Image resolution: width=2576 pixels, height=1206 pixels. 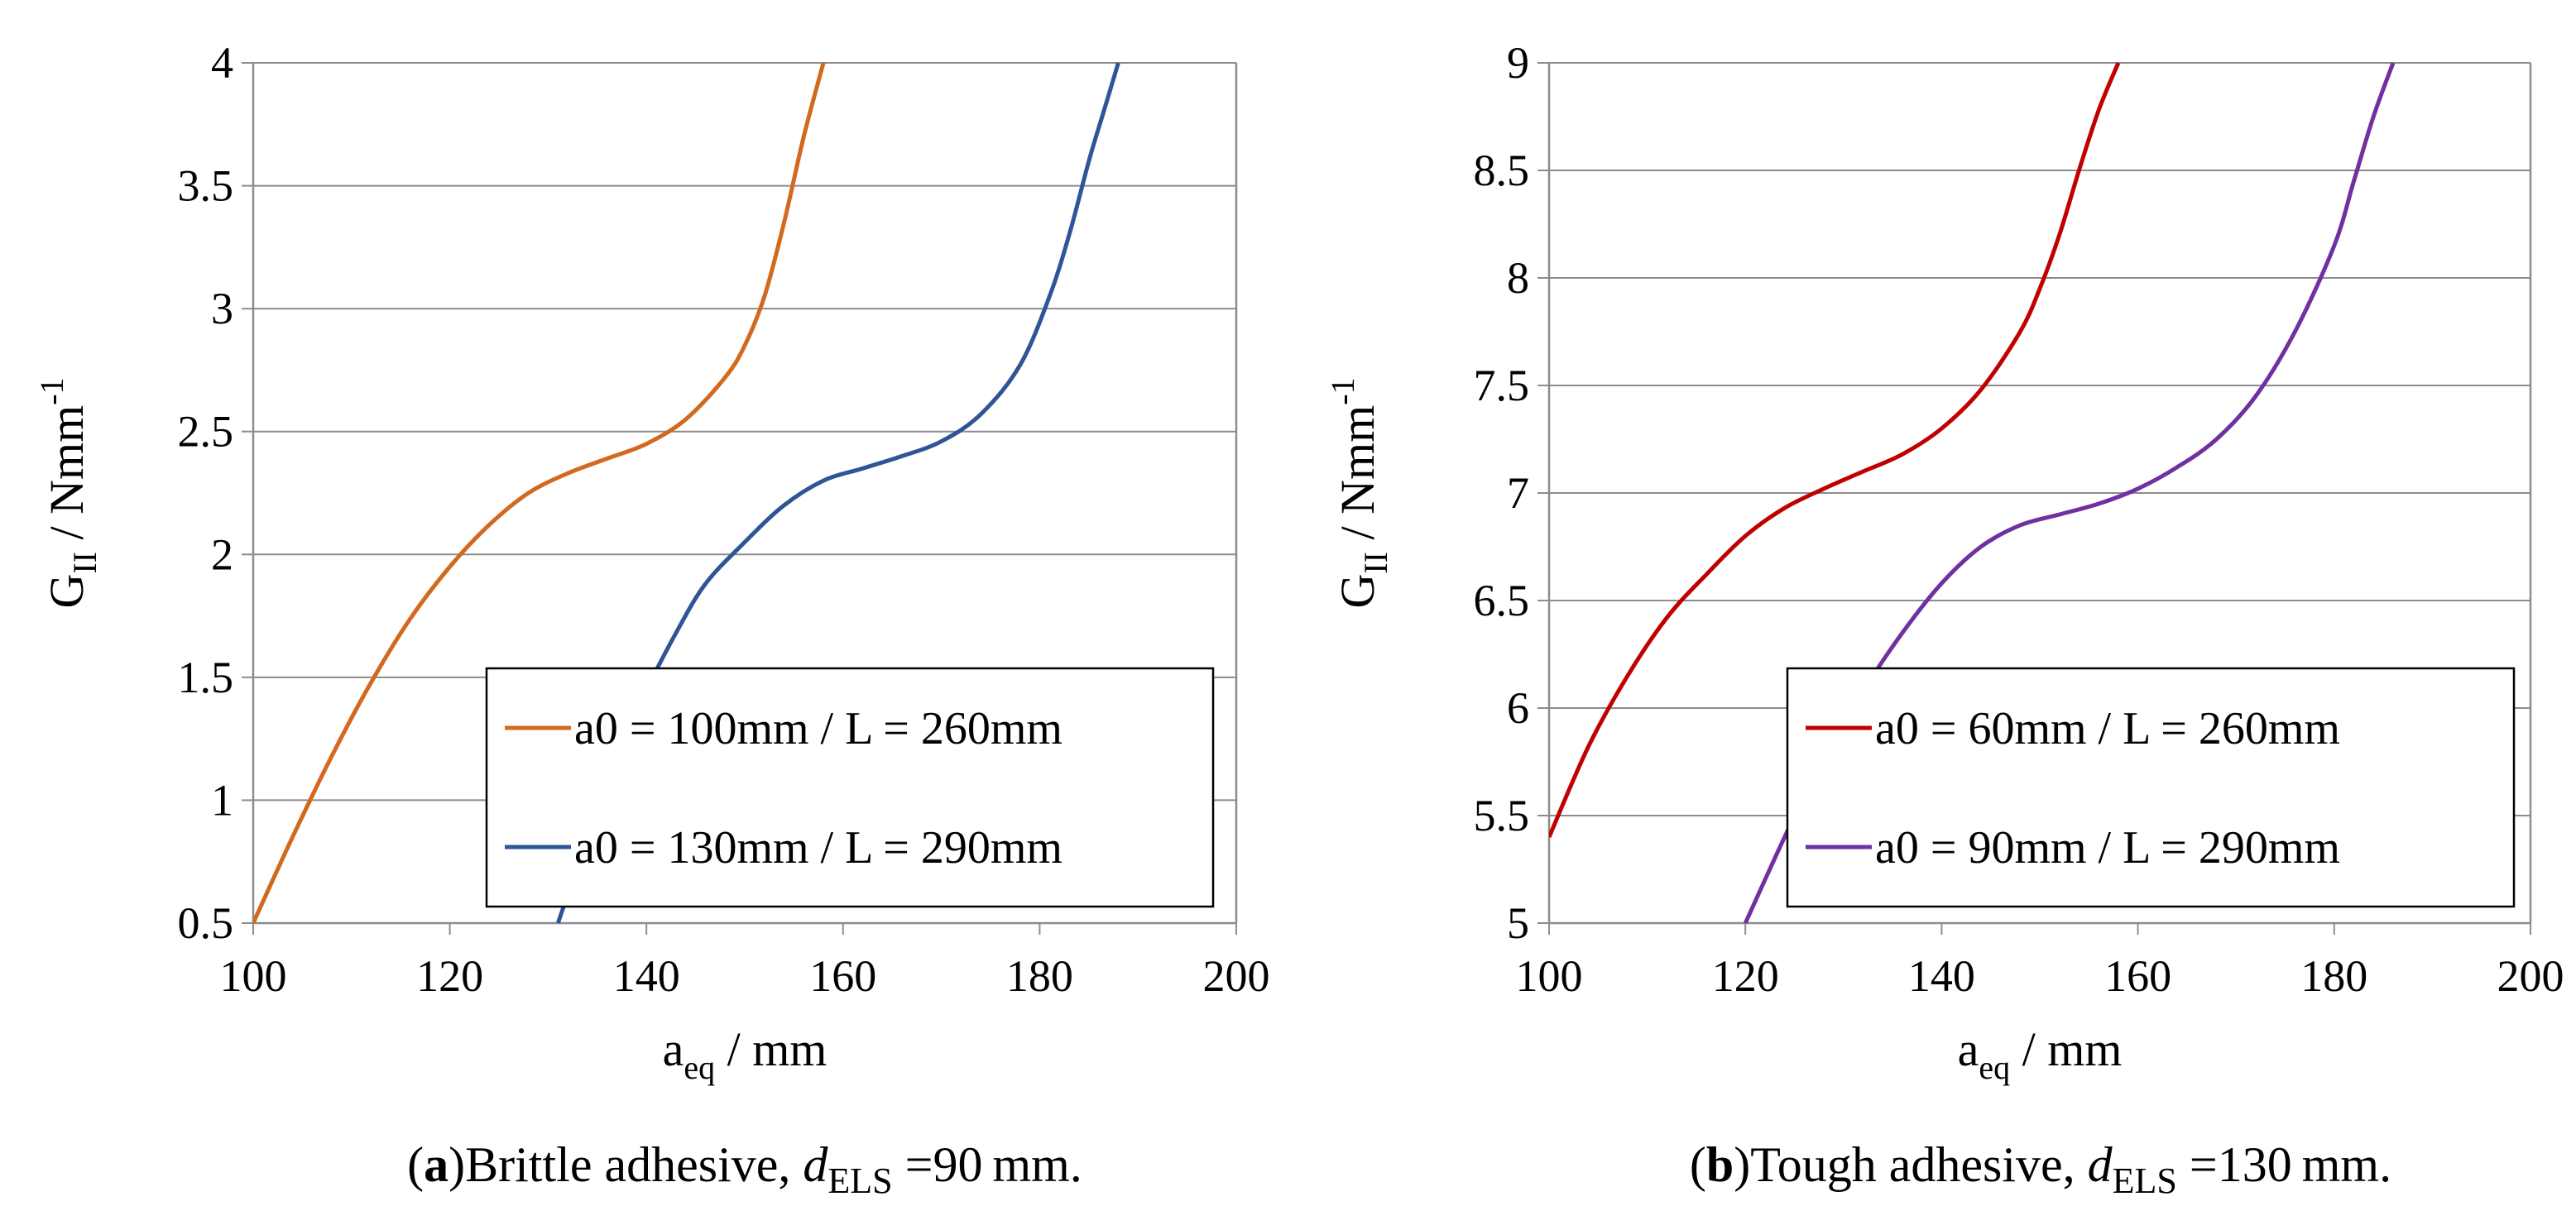 I want to click on caption-text: Brittle adhesive,, so click(x=634, y=1164).